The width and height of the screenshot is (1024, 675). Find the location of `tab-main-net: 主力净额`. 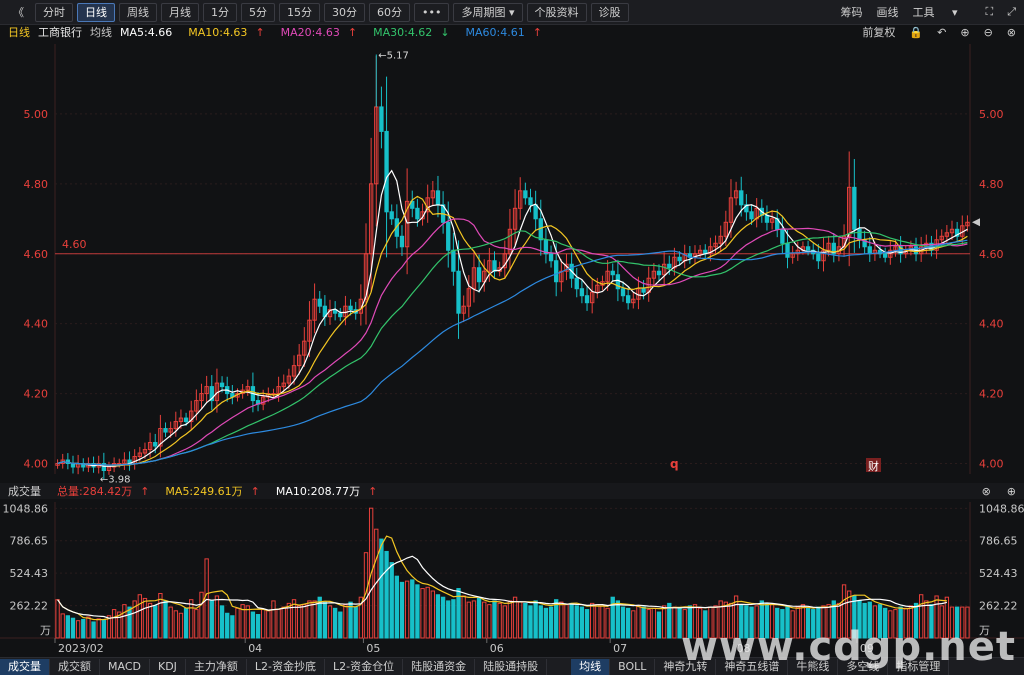

tab-main-net: 主力净额 is located at coordinates (216, 667).